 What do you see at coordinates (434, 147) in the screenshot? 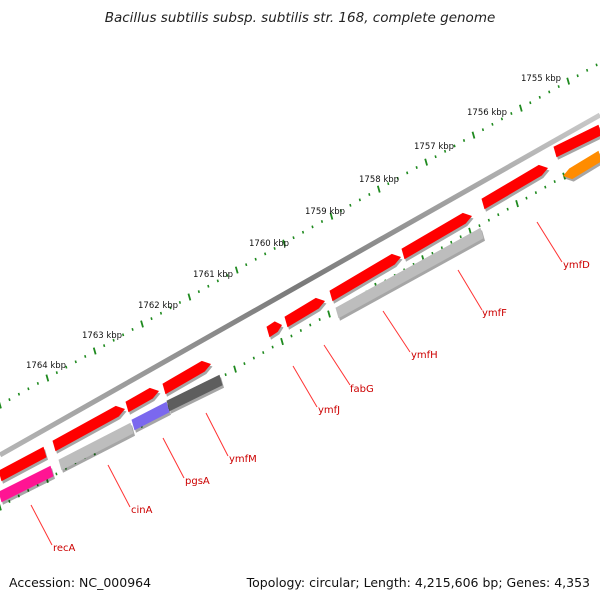
I see `kbp-label-1757: 1757 kbp` at bounding box center [434, 147].